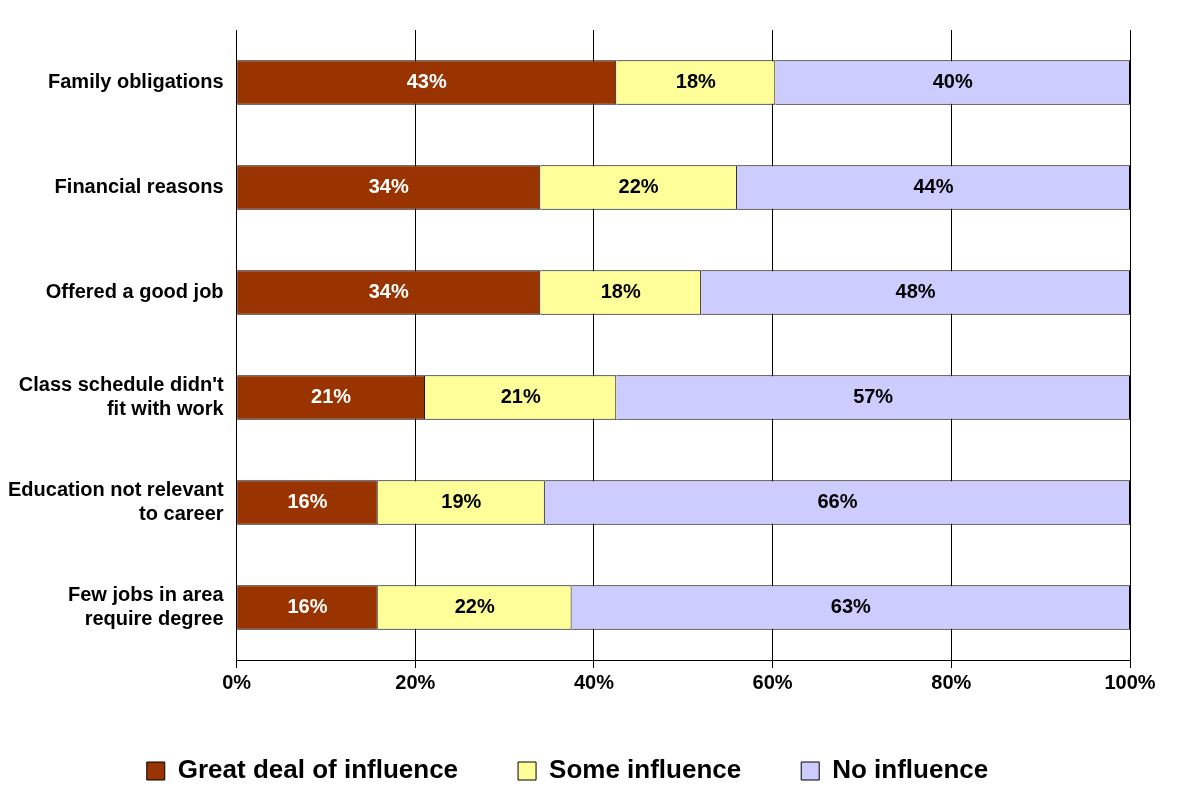  What do you see at coordinates (115, 501) in the screenshot?
I see `y-tick-label: Education not relevant to career` at bounding box center [115, 501].